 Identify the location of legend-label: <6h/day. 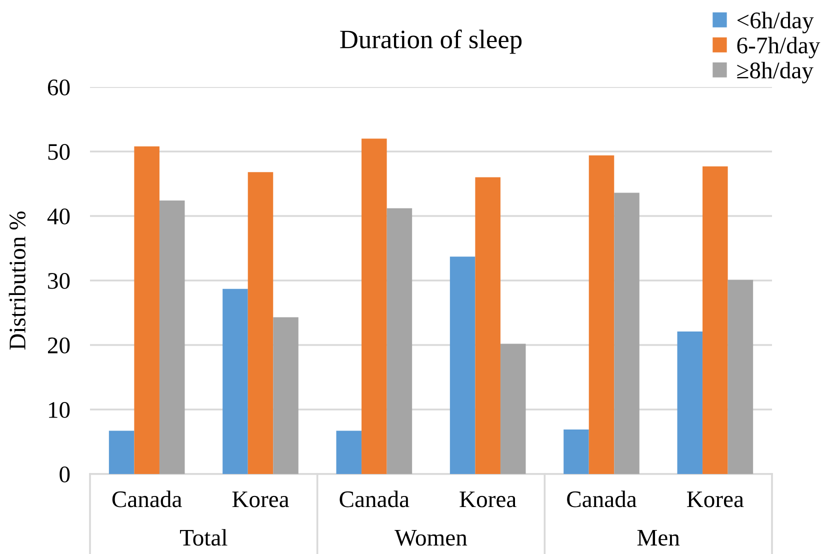
(775, 23).